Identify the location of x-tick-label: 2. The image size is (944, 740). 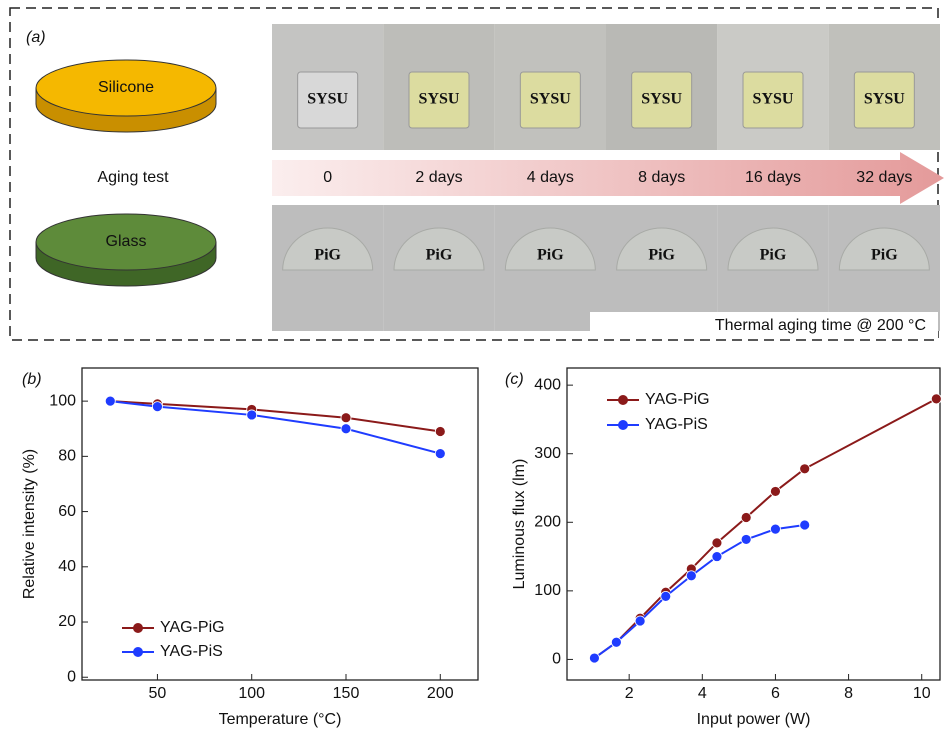
(629, 693).